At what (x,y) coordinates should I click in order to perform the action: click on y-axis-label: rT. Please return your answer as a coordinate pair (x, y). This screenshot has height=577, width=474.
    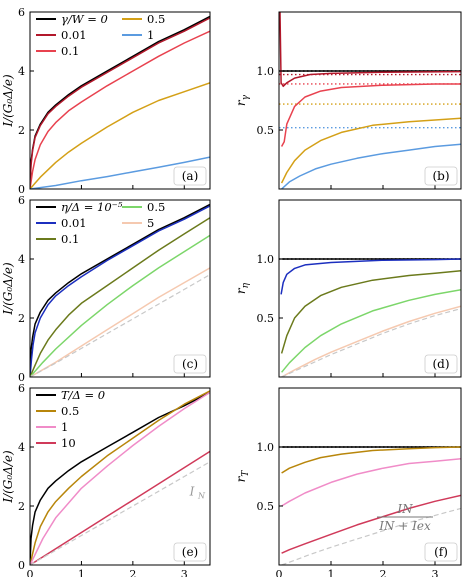
    Looking at the image, I should click on (242, 476).